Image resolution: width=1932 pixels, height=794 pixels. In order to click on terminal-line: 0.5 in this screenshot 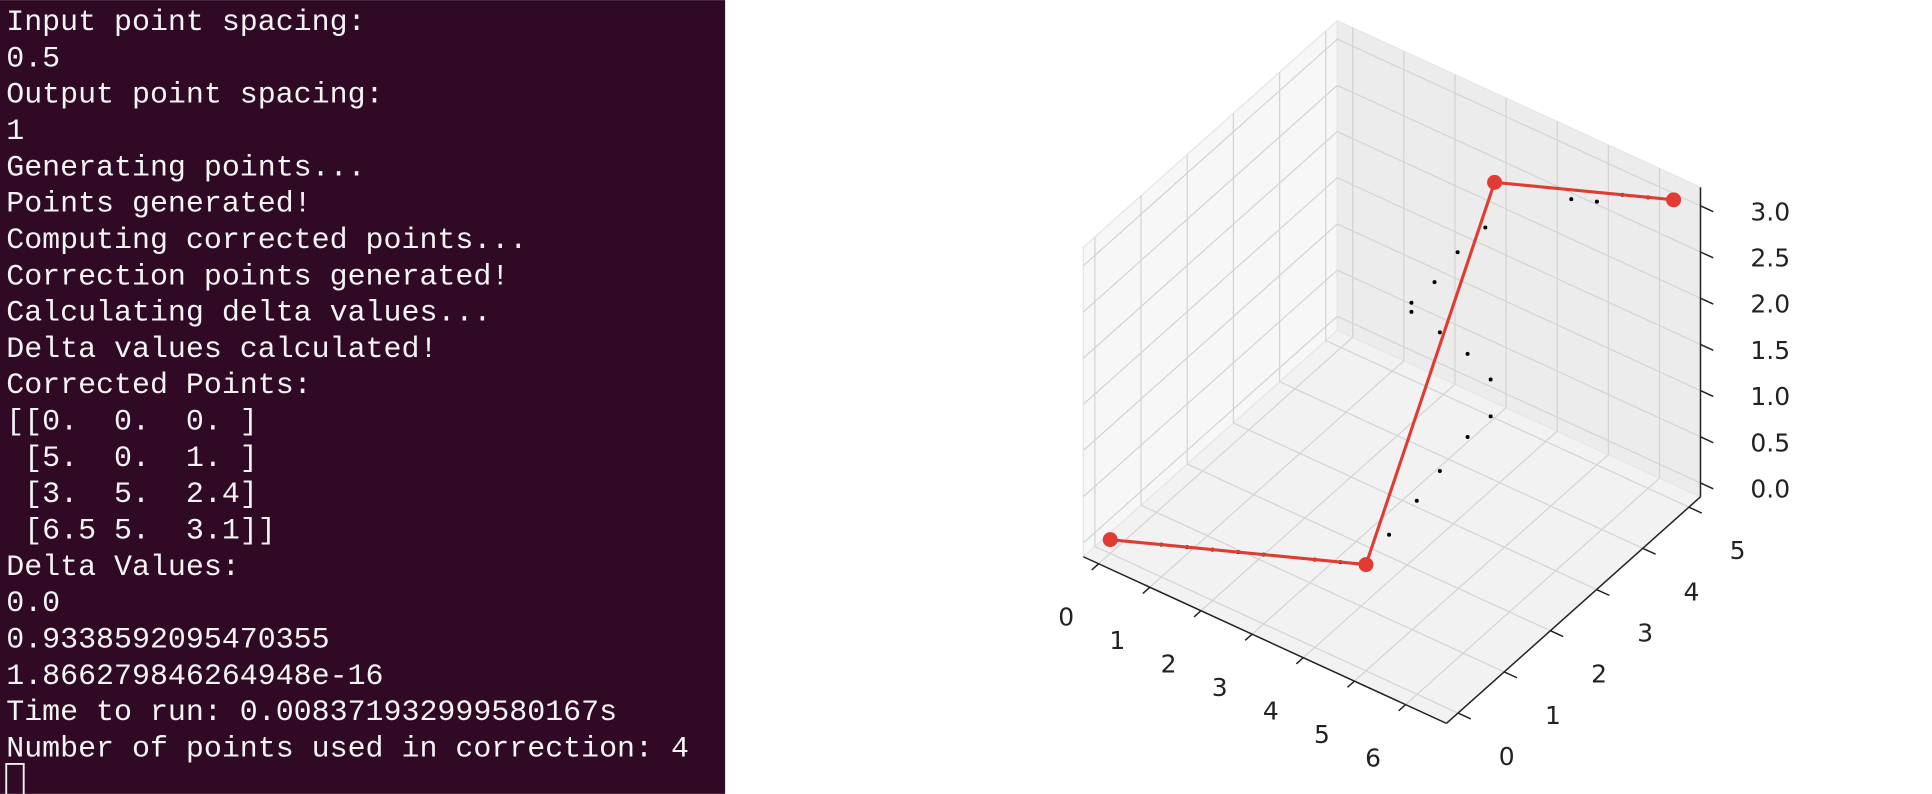, I will do `click(33, 58)`.